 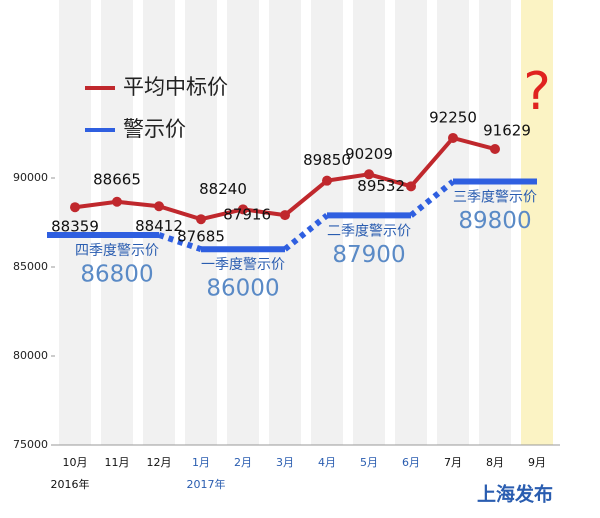 What do you see at coordinates (117, 462) in the screenshot?
I see `x-tick-label: 11月` at bounding box center [117, 462].